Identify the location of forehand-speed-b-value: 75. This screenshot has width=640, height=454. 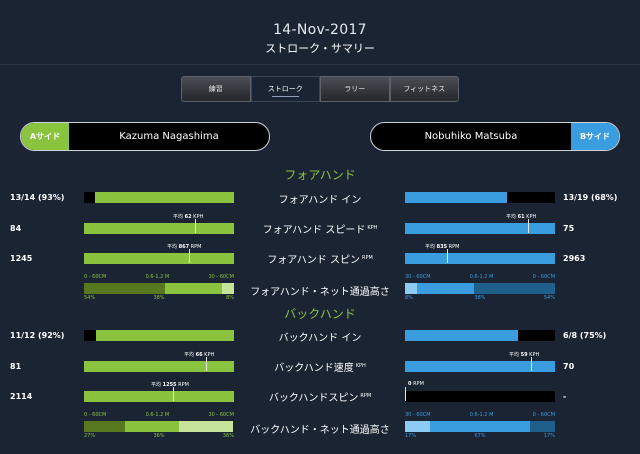
(569, 228).